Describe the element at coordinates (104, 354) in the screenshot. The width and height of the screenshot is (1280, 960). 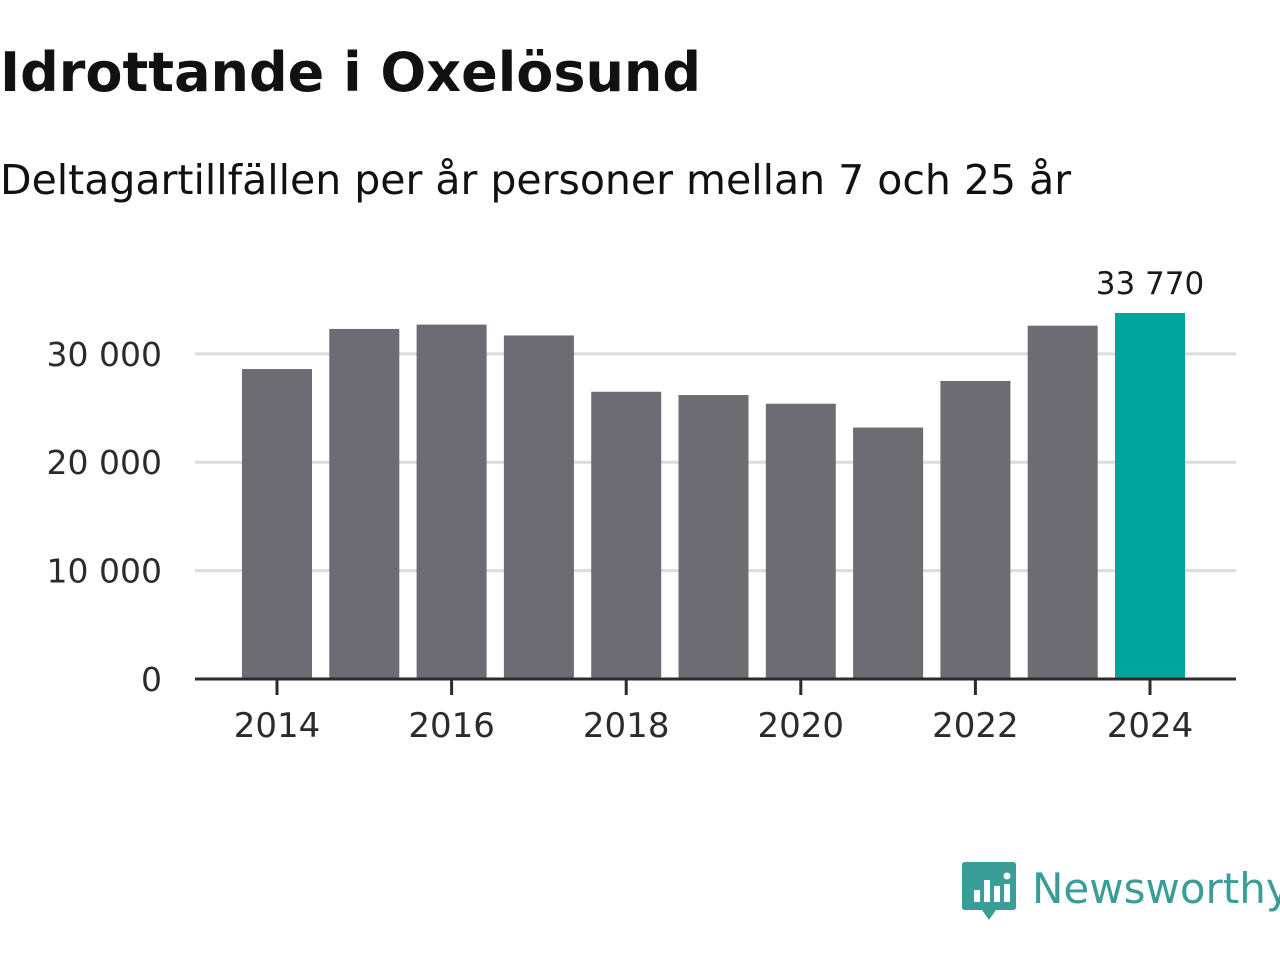
I see `y-tick-label: 30 000` at that location.